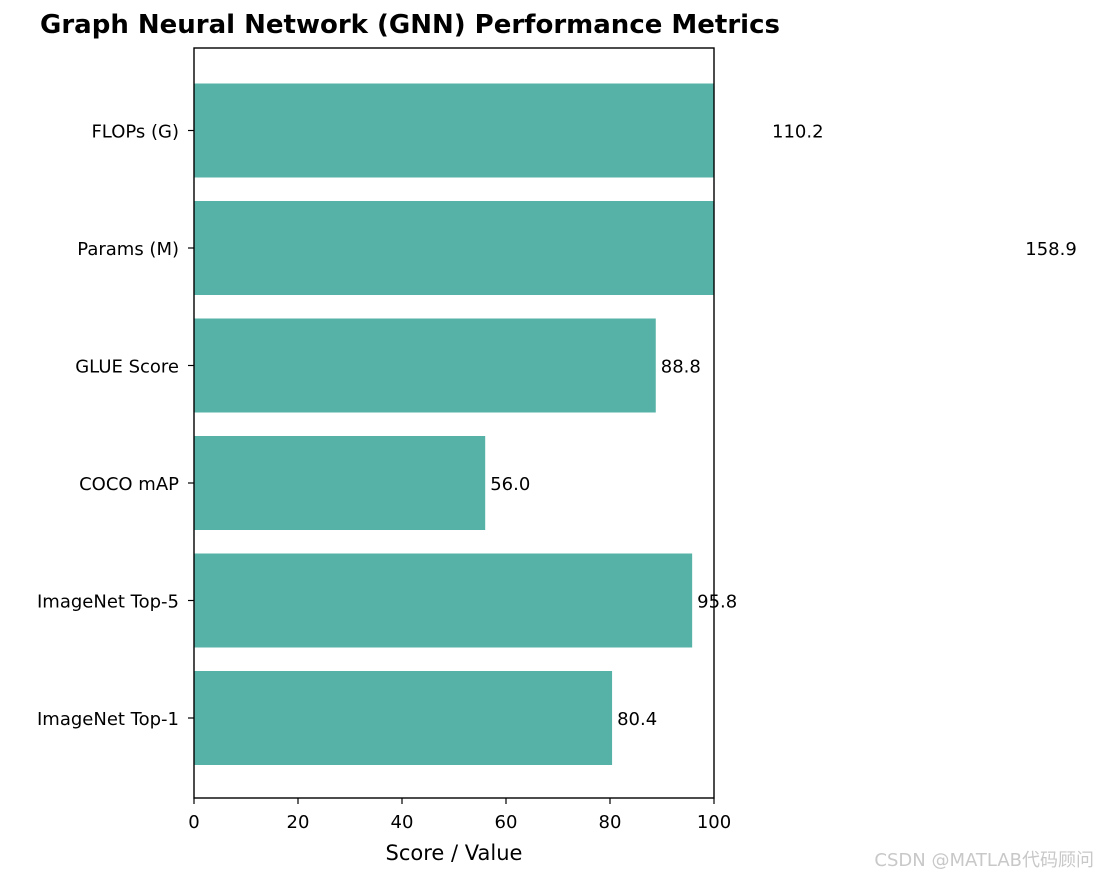 The height and width of the screenshot is (880, 1100). Describe the element at coordinates (193, 822) in the screenshot. I see `x-tick-label: 0` at that location.